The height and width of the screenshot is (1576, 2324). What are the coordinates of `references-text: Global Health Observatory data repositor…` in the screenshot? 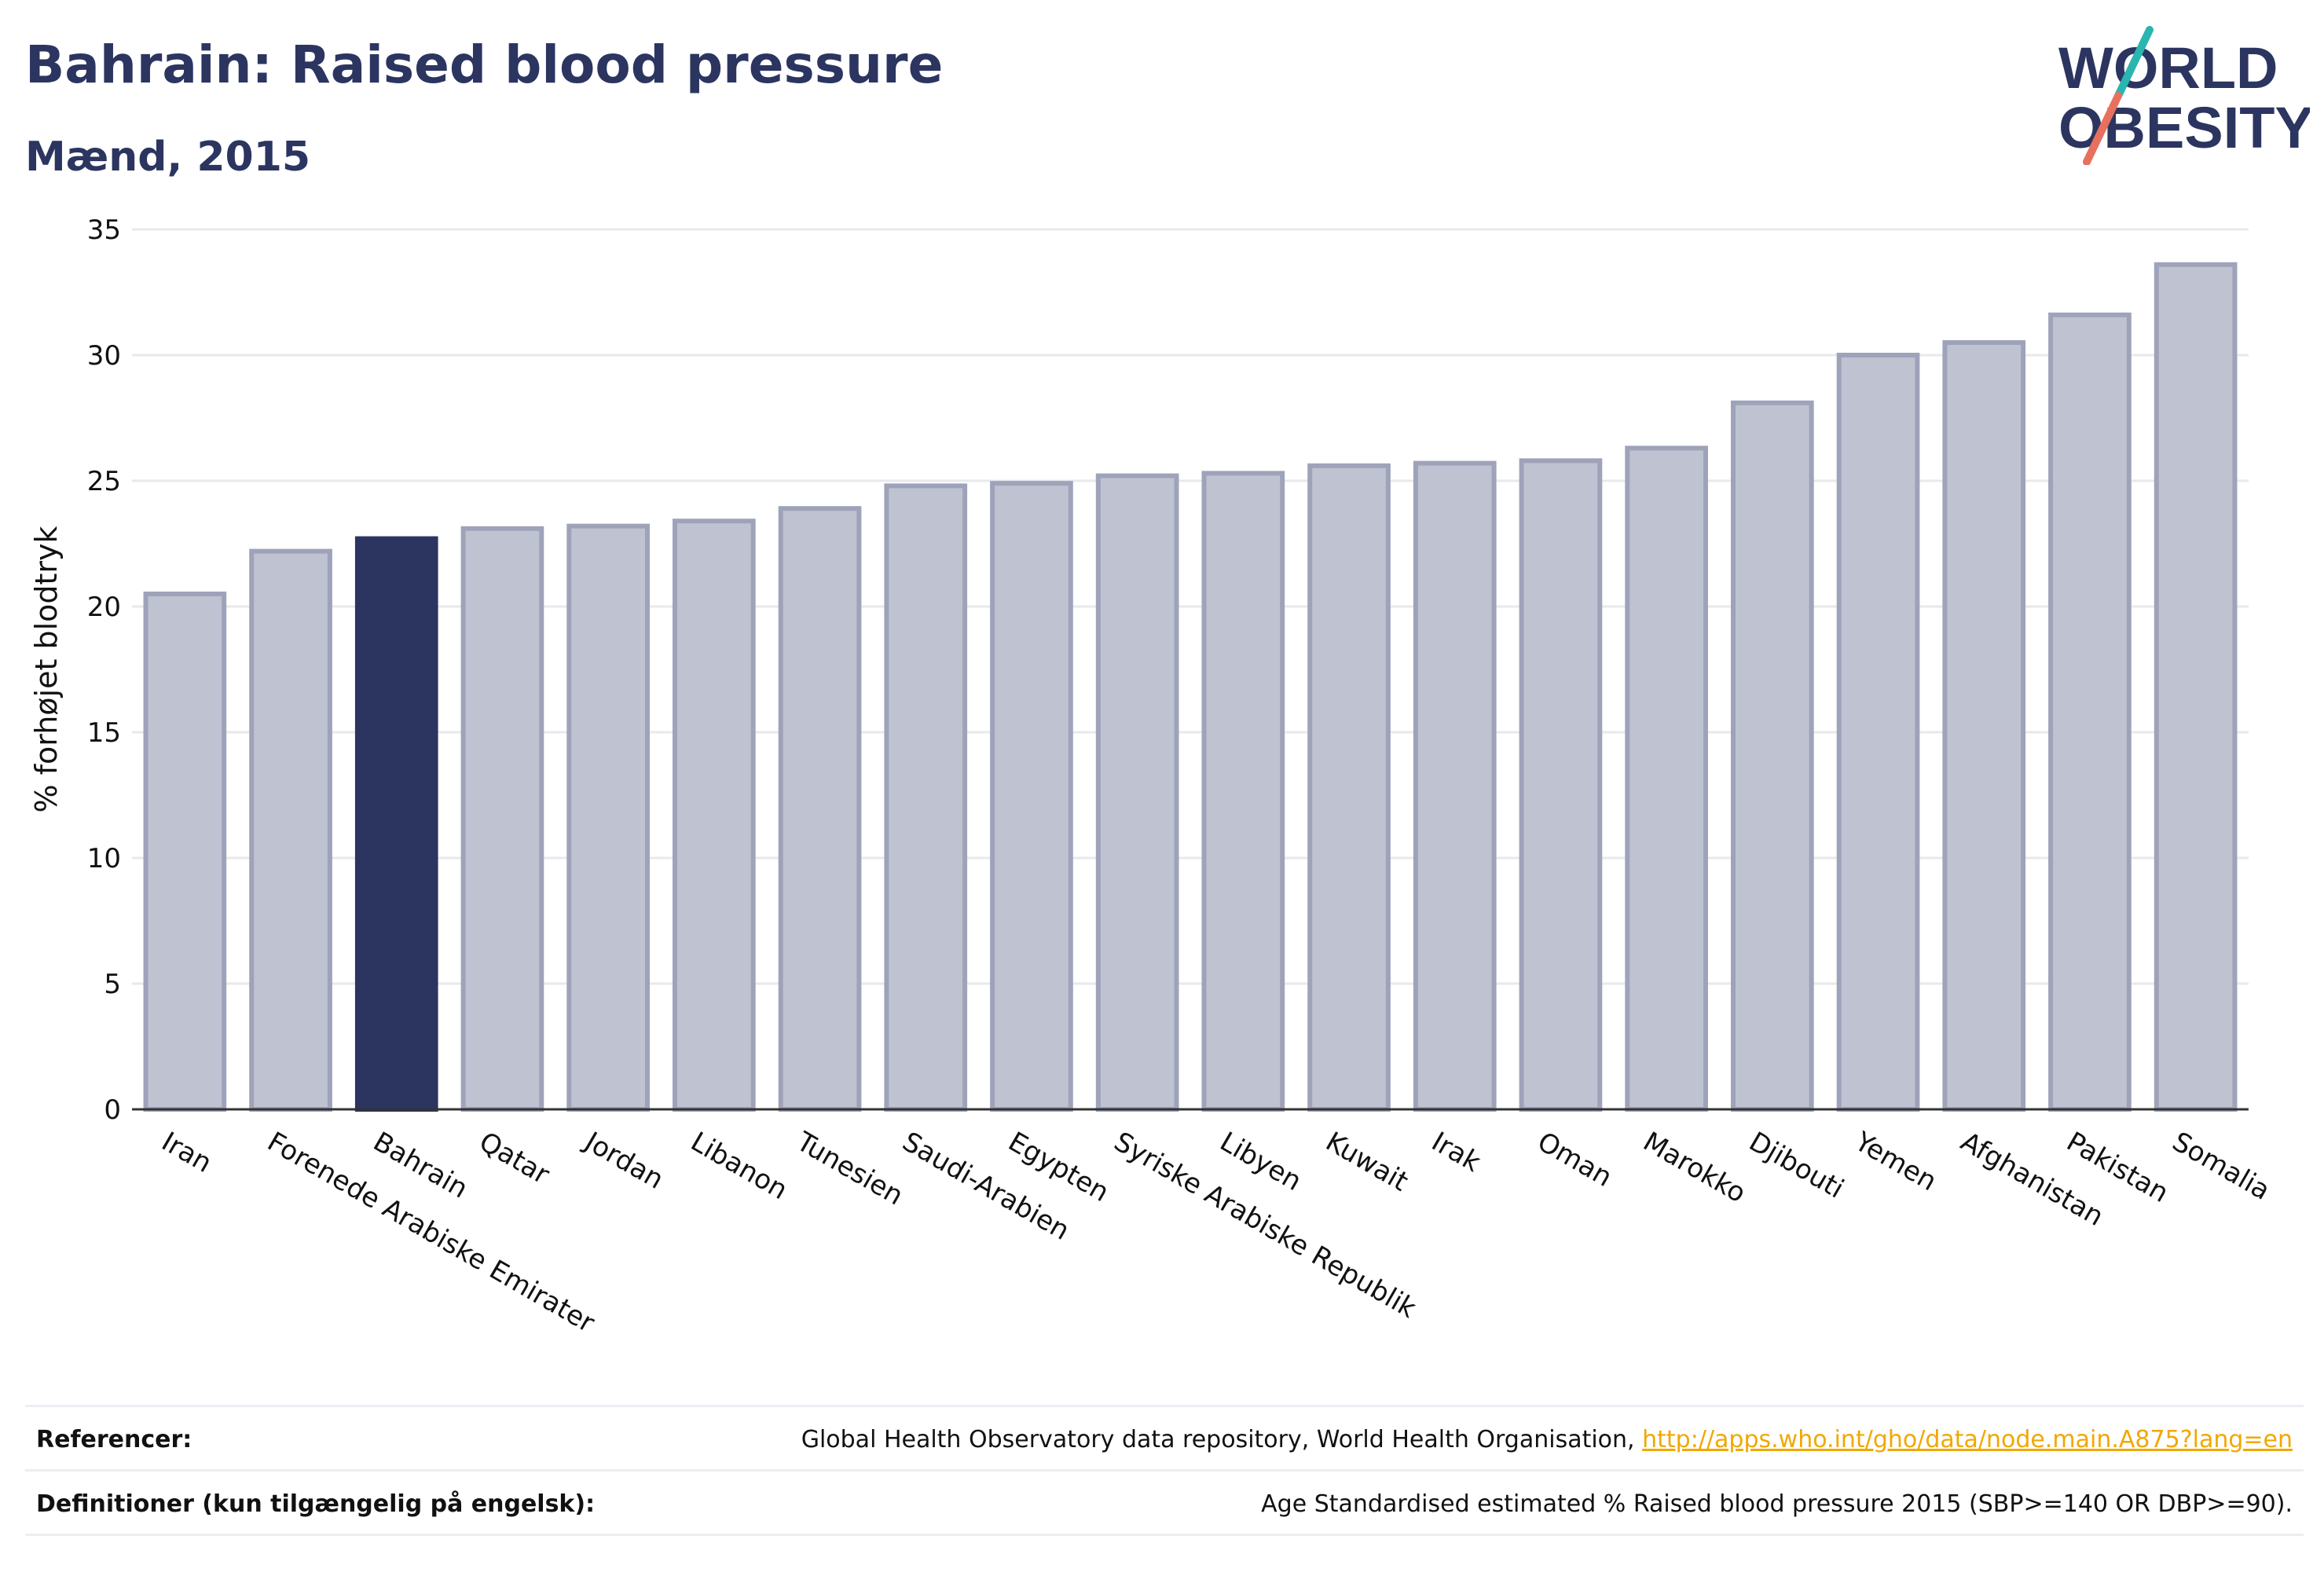 It's located at (1218, 1439).